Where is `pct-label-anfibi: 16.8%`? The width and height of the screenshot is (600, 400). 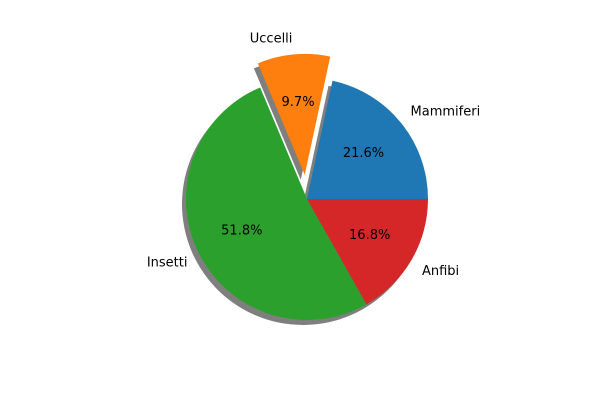 pct-label-anfibi: 16.8% is located at coordinates (369, 235).